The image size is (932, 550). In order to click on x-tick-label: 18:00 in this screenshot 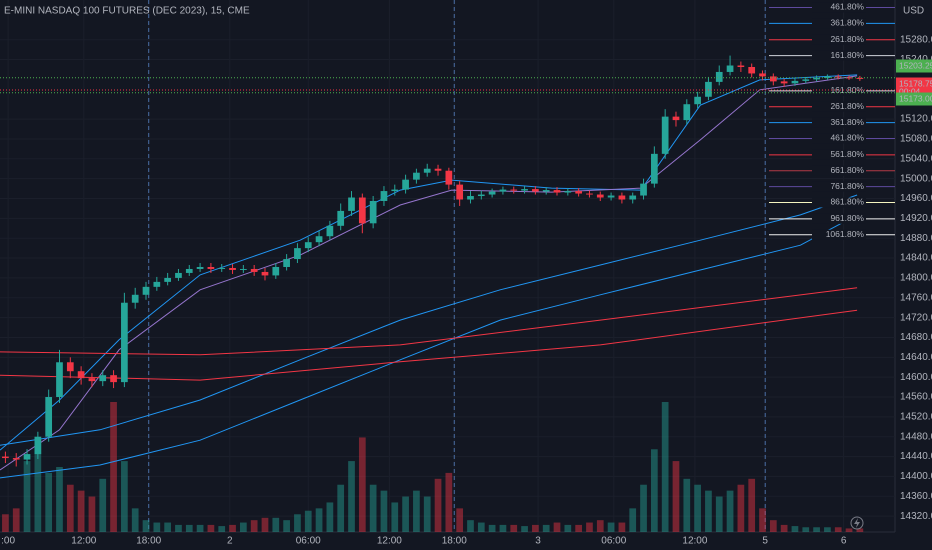, I will do `click(454, 541)`.